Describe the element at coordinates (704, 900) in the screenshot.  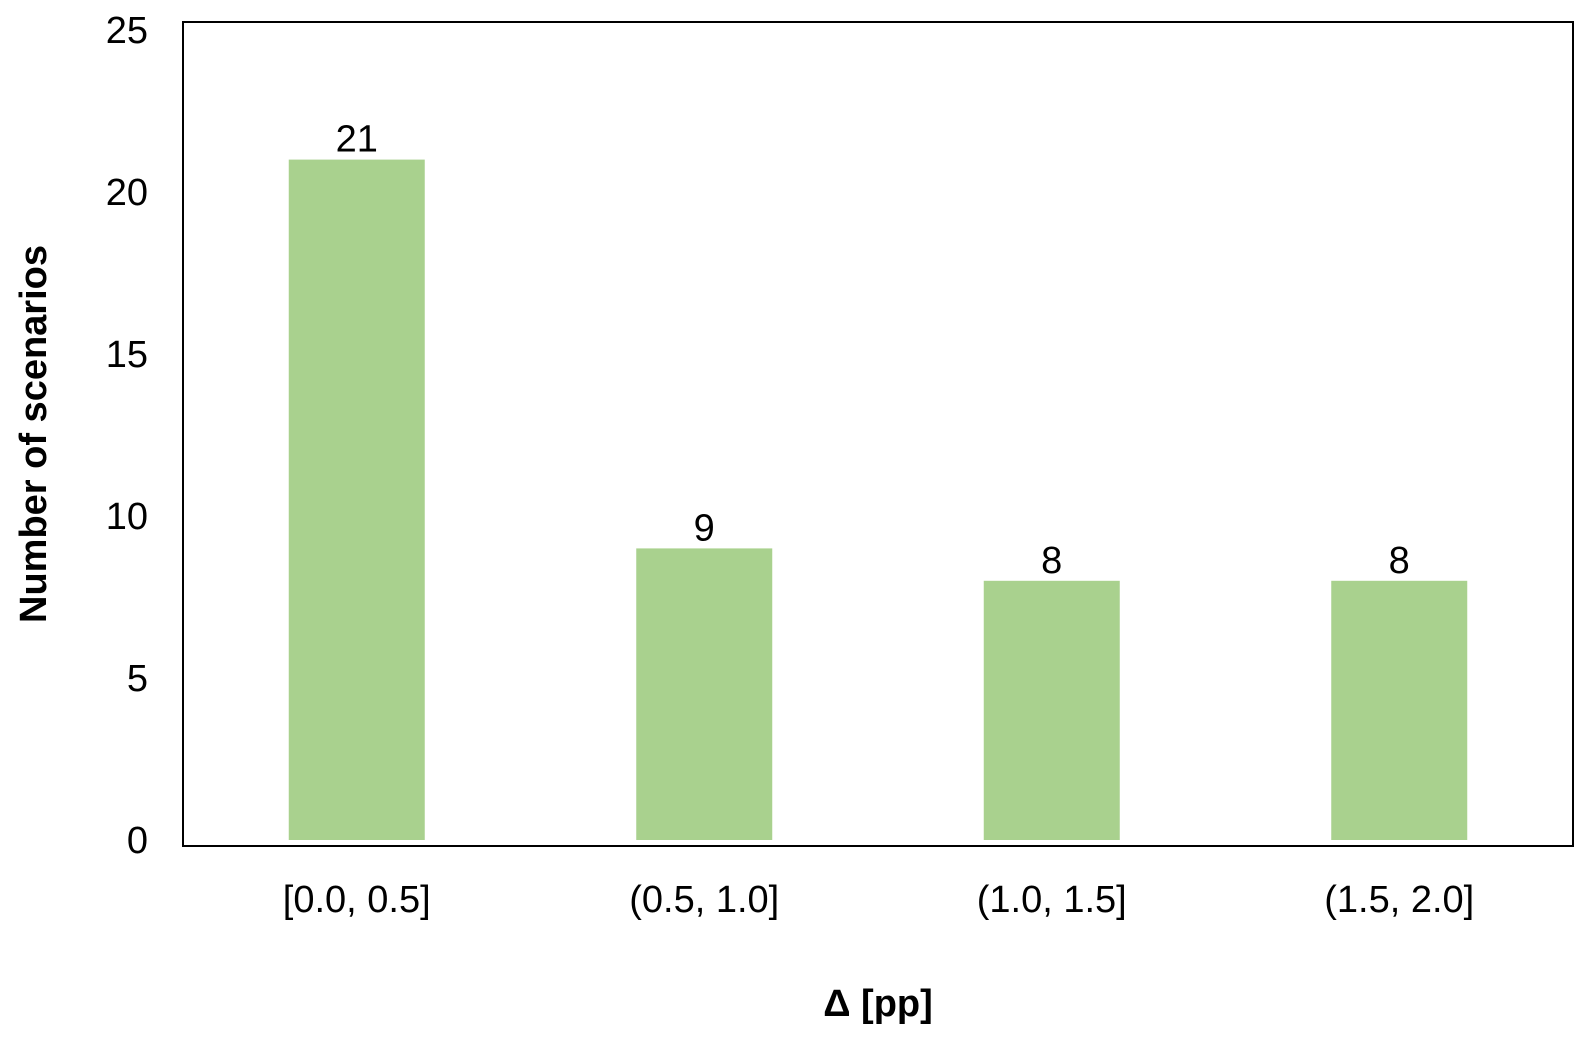
I see `x-tick-label: (0.5, 1.0]` at that location.